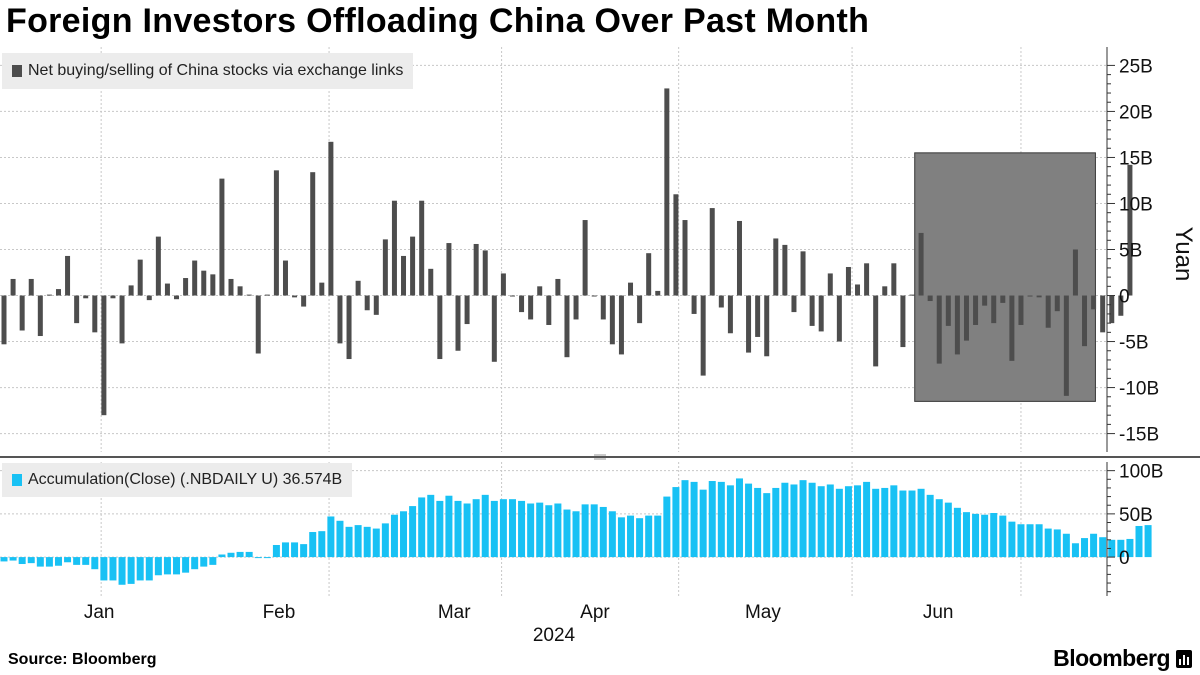 The image size is (1200, 675). Describe the element at coordinates (938, 612) in the screenshot. I see `x-tick-label: Jun` at that location.